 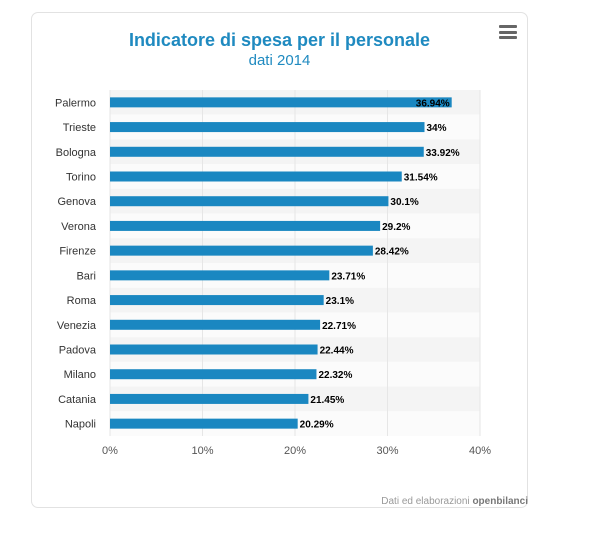 I want to click on data-label: 36.94%, so click(x=433, y=103).